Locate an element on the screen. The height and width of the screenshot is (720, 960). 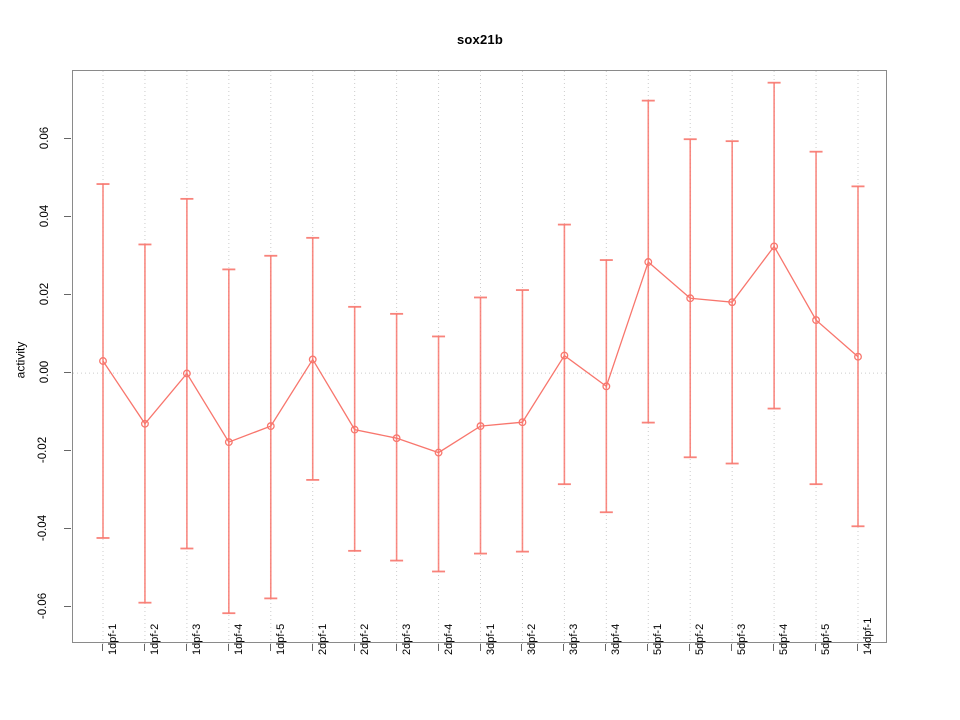
x-axis-tick-label-text: 5dpf-1 is located at coordinates (658, 639).